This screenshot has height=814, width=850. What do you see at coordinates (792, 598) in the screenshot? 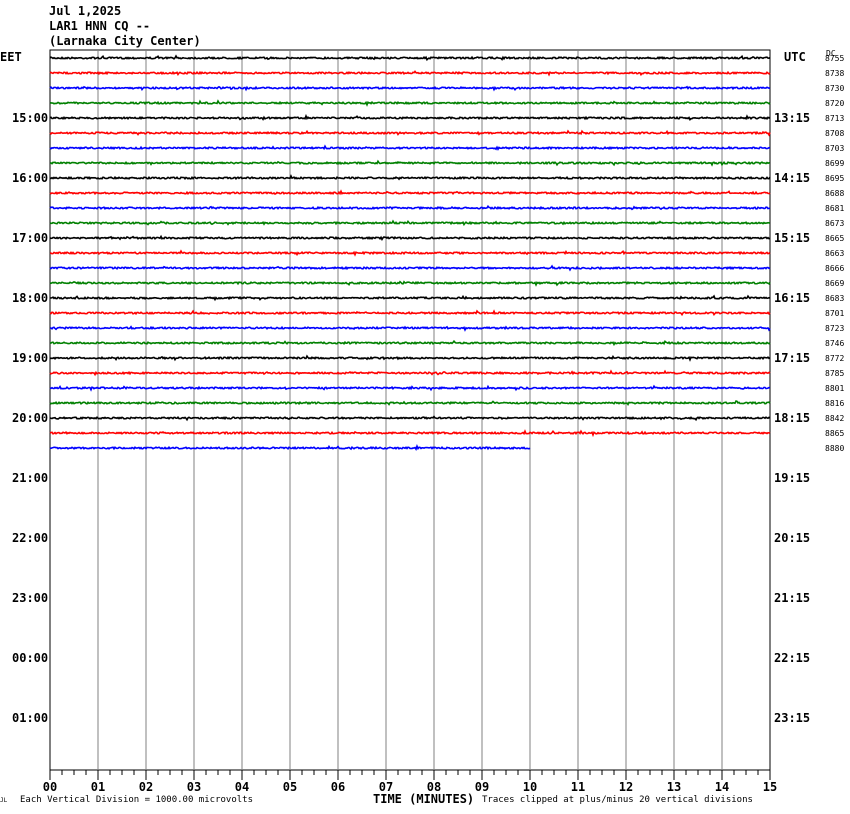
I see `right-time-label: 21:15` at bounding box center [792, 598].